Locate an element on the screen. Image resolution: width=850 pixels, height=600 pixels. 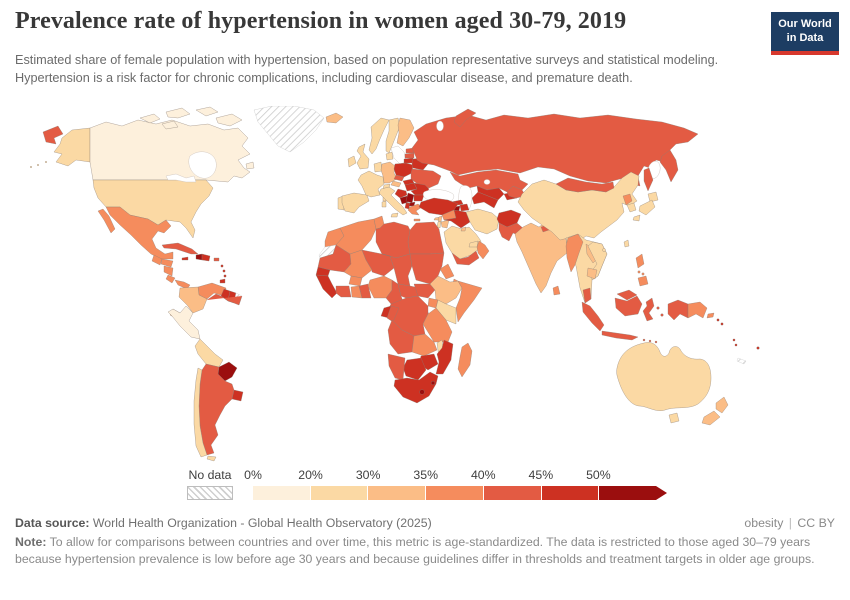
region-guinea-cluster is located at coordinates (326, 286).